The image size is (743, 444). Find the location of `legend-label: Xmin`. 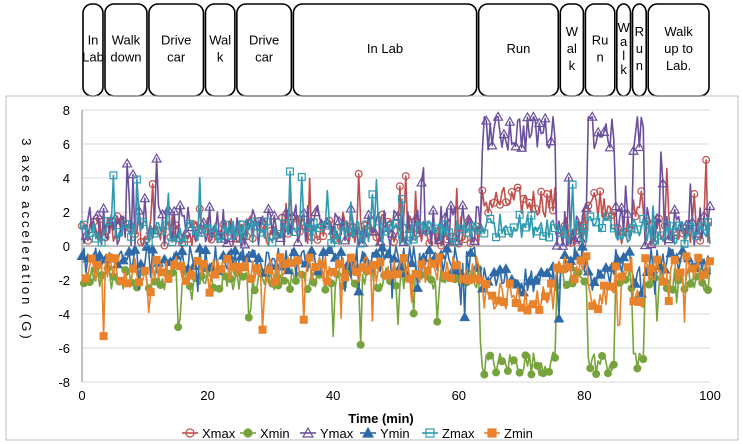

legend-label: Xmin is located at coordinates (275, 433).